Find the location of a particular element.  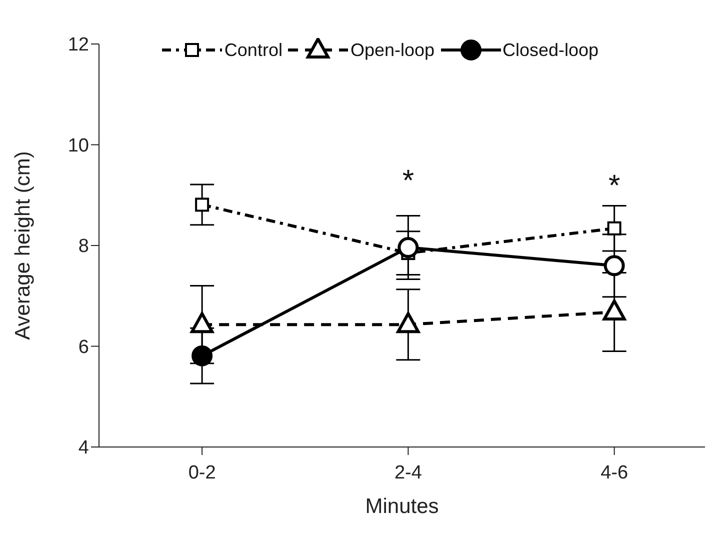

y-tick-label: 6 is located at coordinates (83, 347).